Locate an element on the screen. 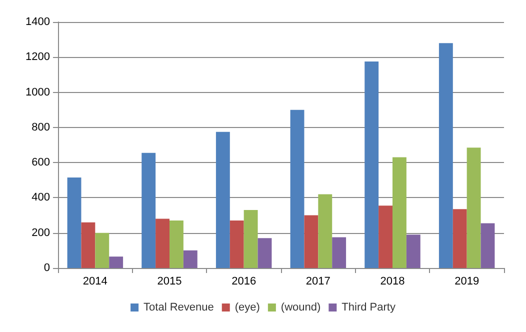 This screenshot has width=526, height=332. y-tick-label: 1000 is located at coordinates (38, 92).